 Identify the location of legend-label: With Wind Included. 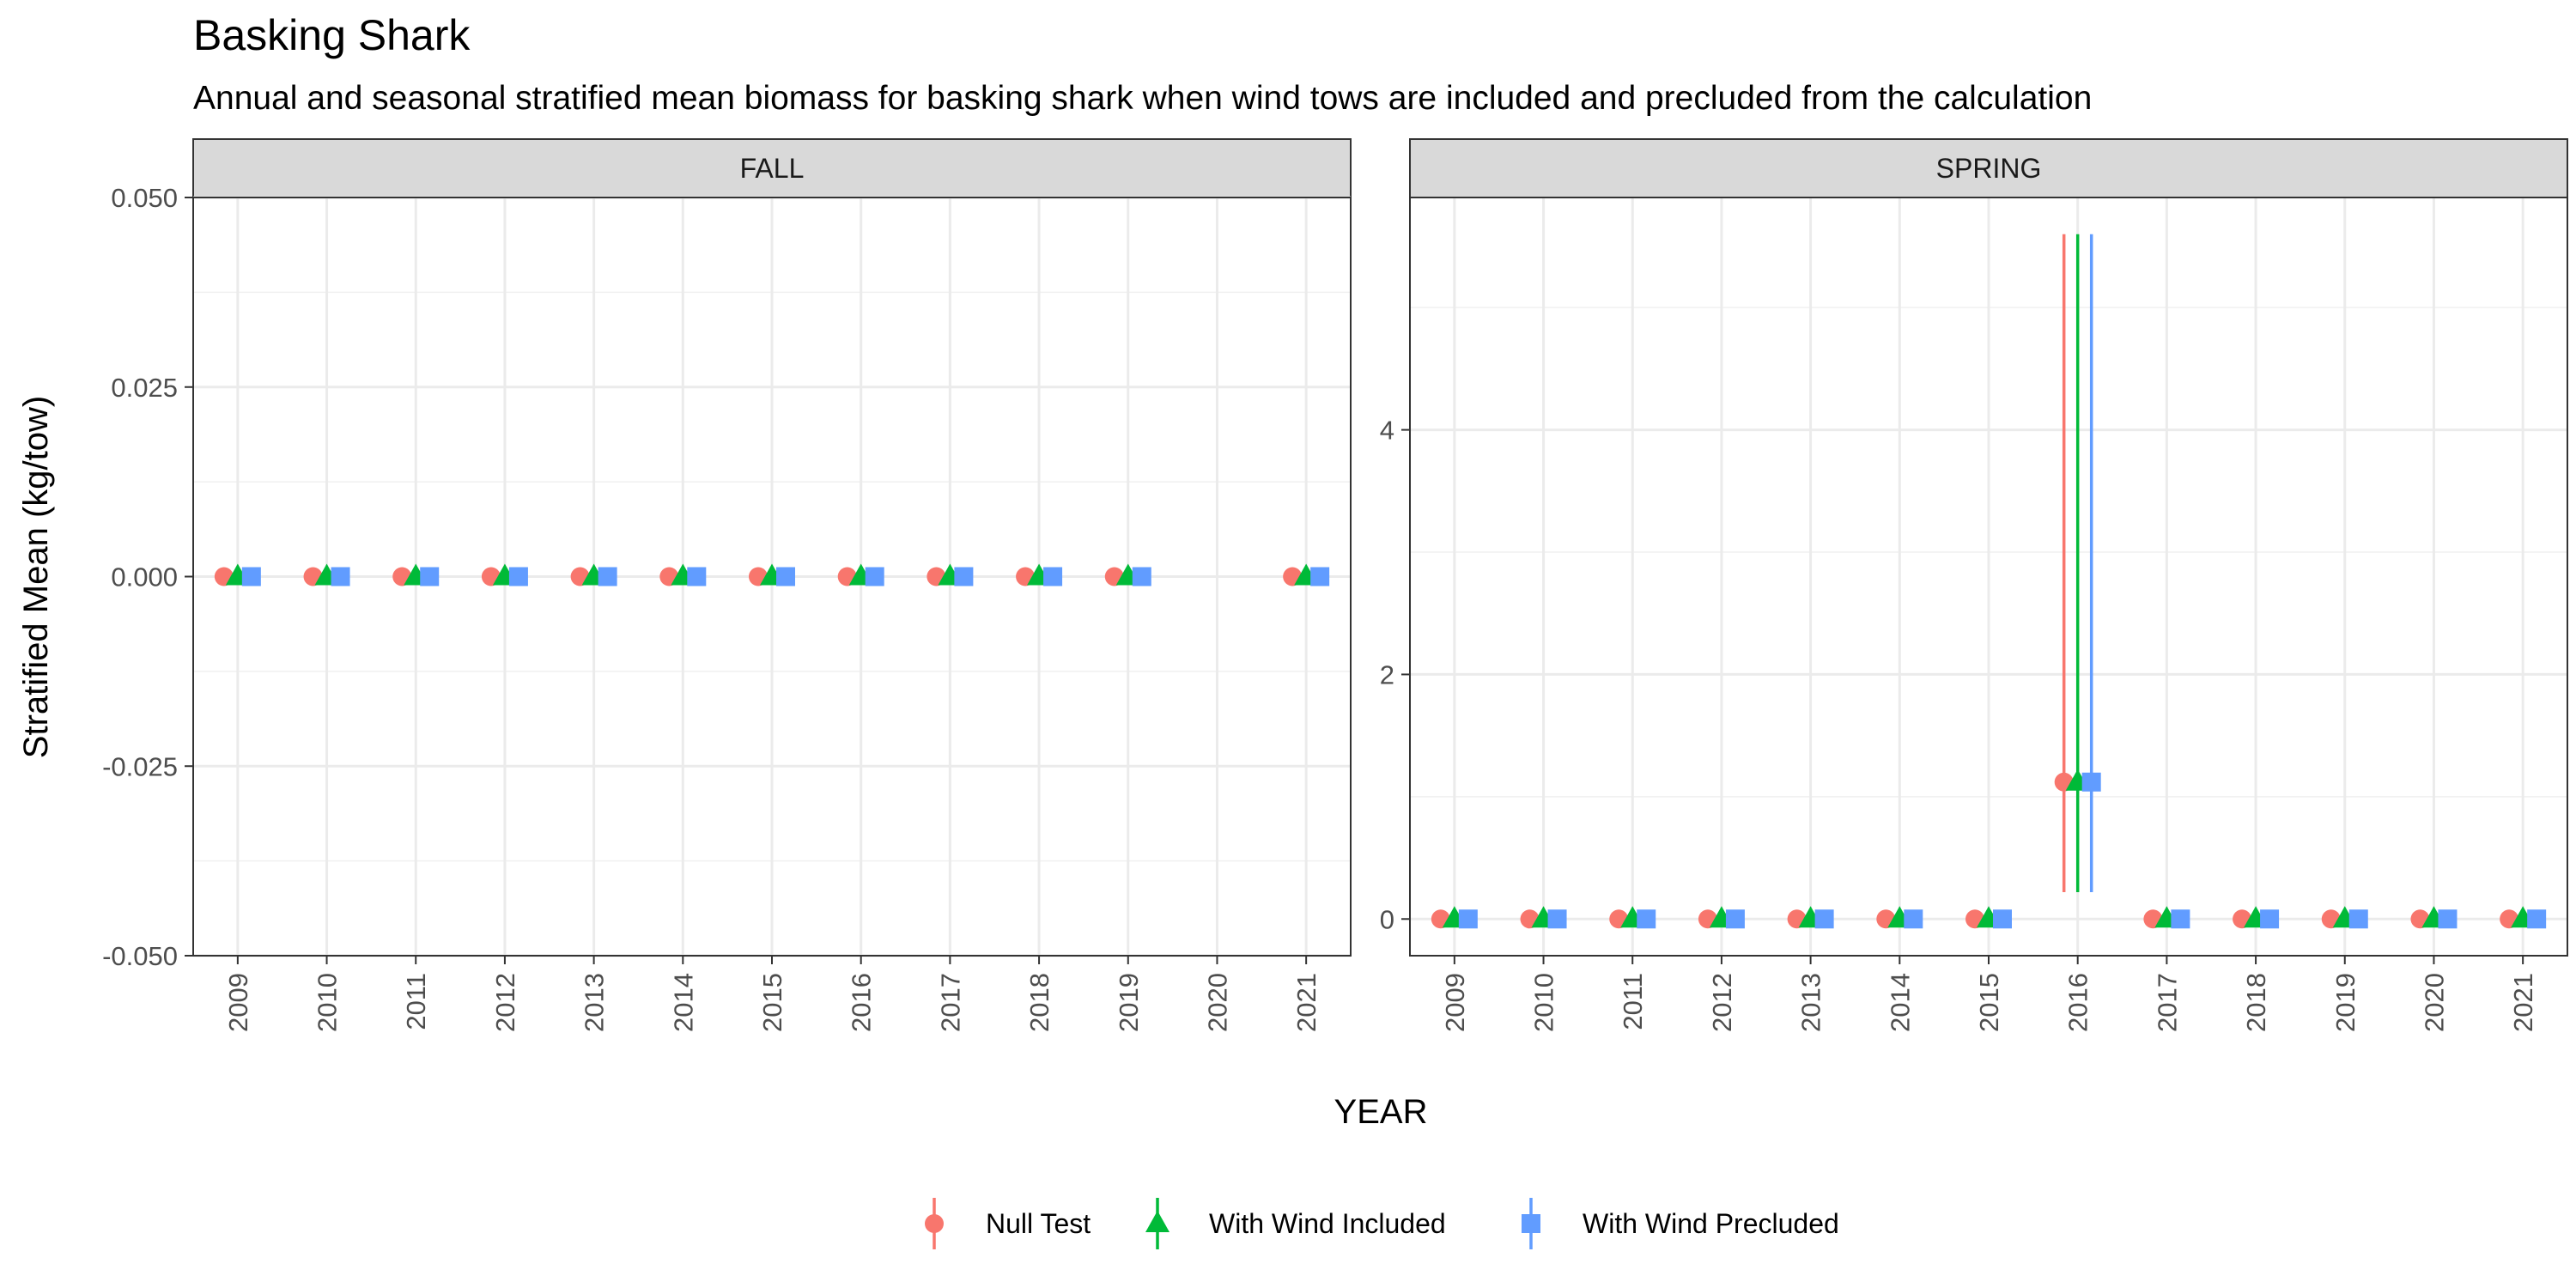
(1327, 1224).